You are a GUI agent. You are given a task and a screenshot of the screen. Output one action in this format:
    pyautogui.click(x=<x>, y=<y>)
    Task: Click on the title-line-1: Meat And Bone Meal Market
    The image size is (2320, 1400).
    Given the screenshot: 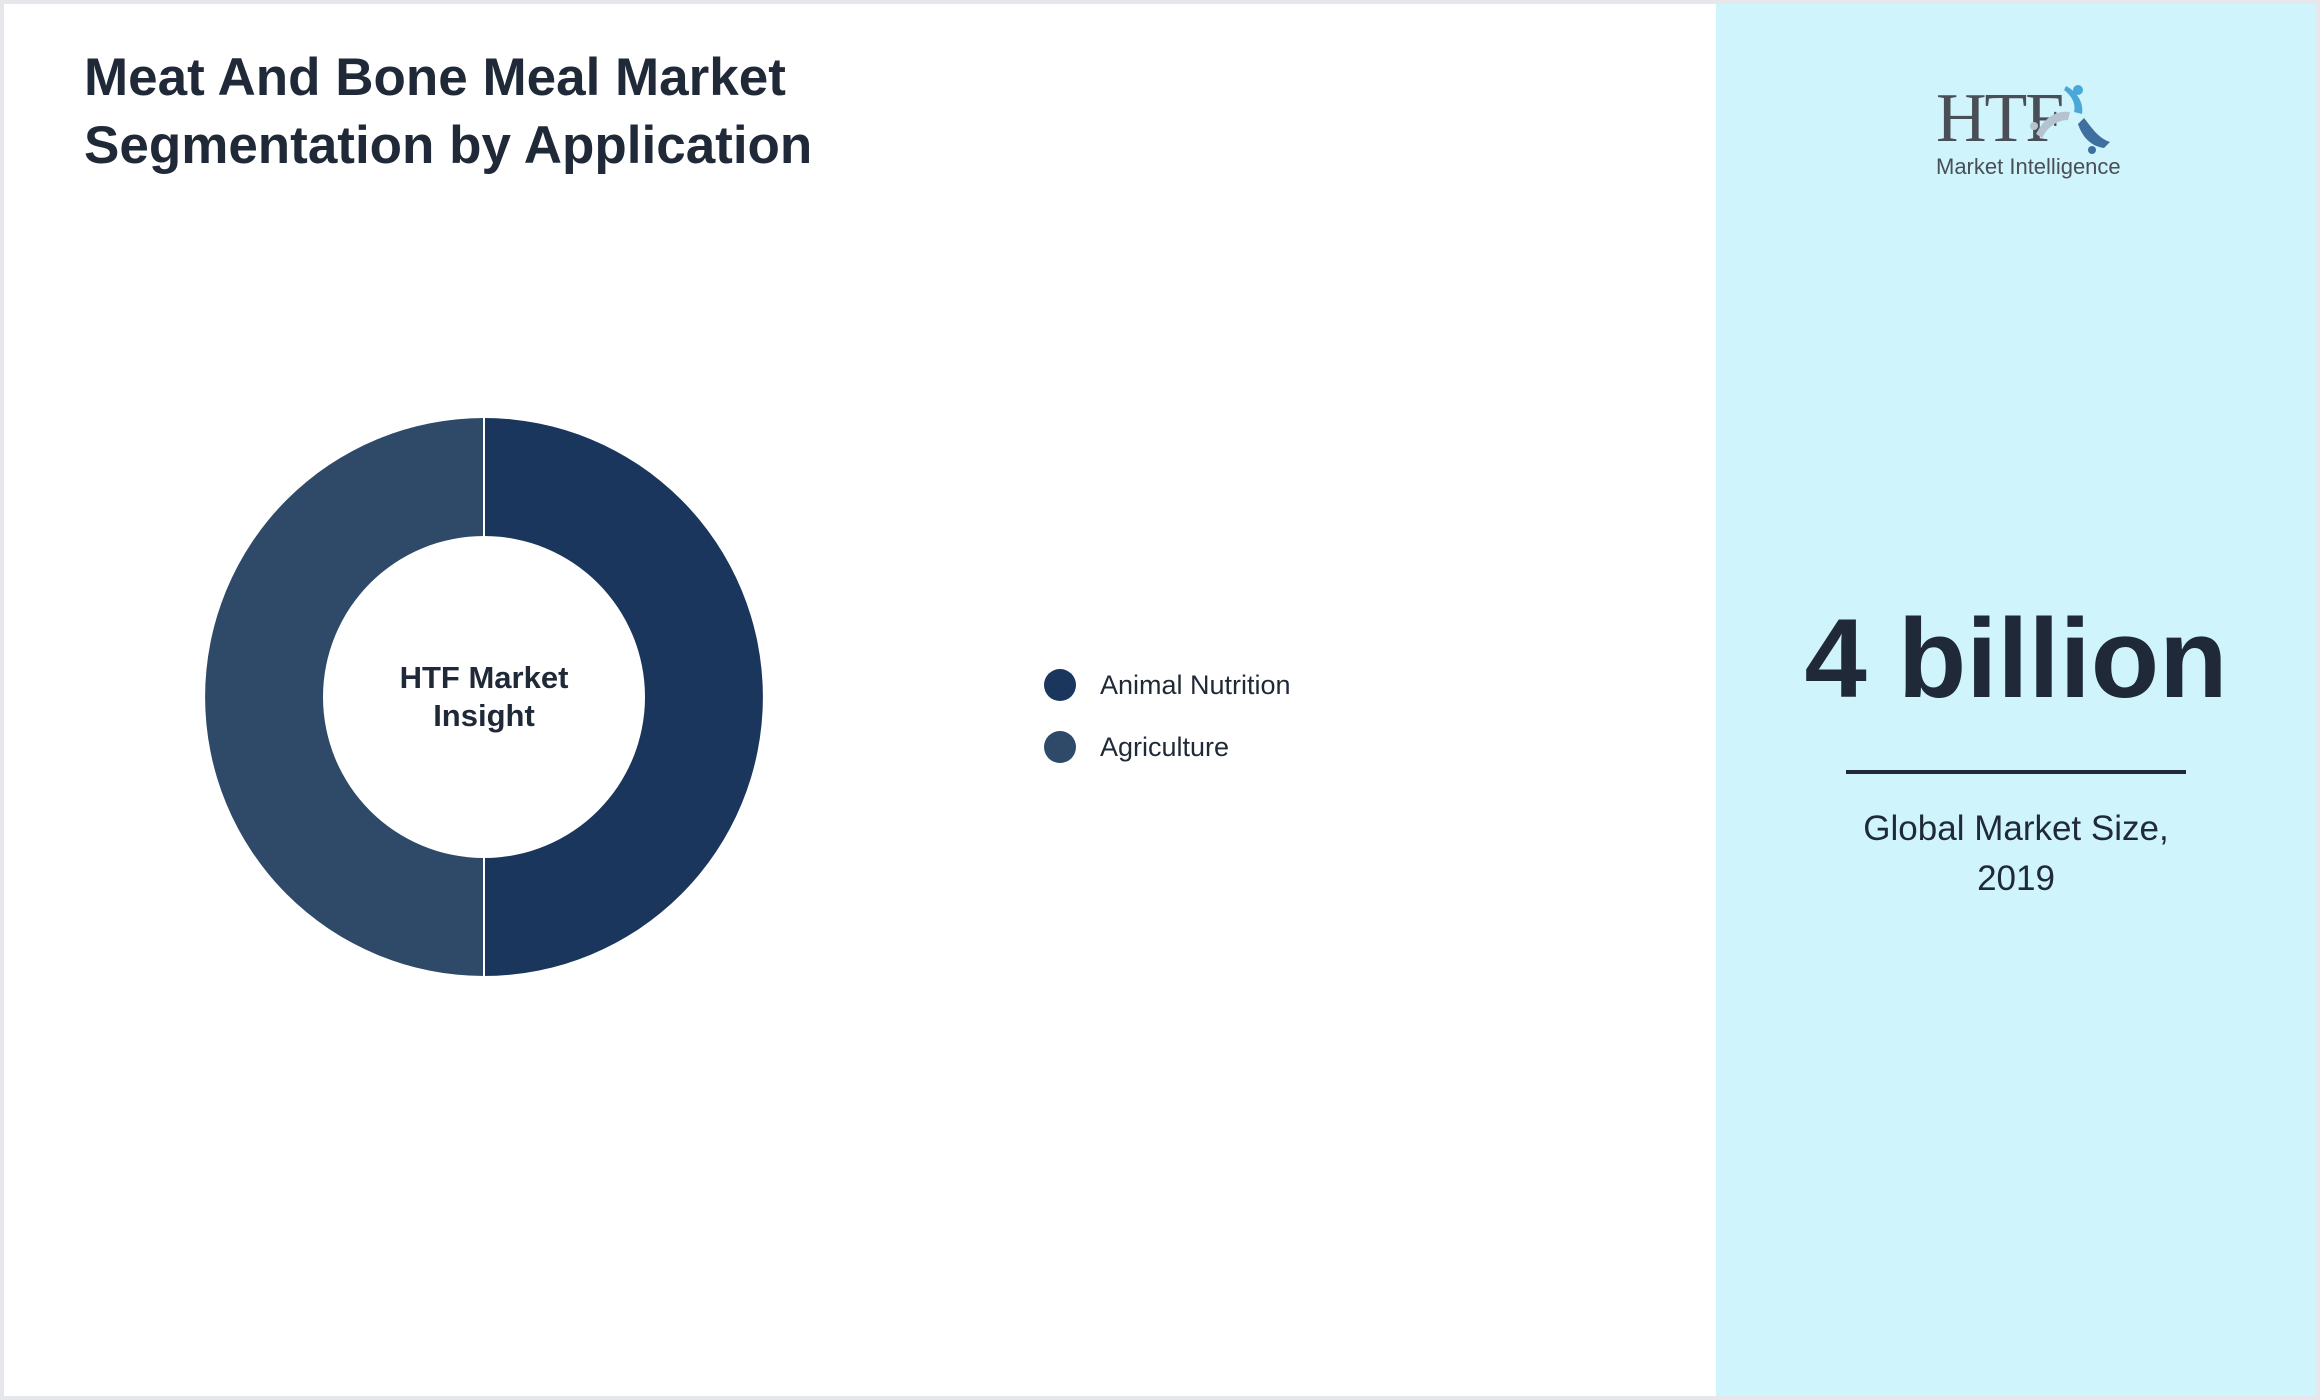 What is the action you would take?
    pyautogui.click(x=435, y=77)
    